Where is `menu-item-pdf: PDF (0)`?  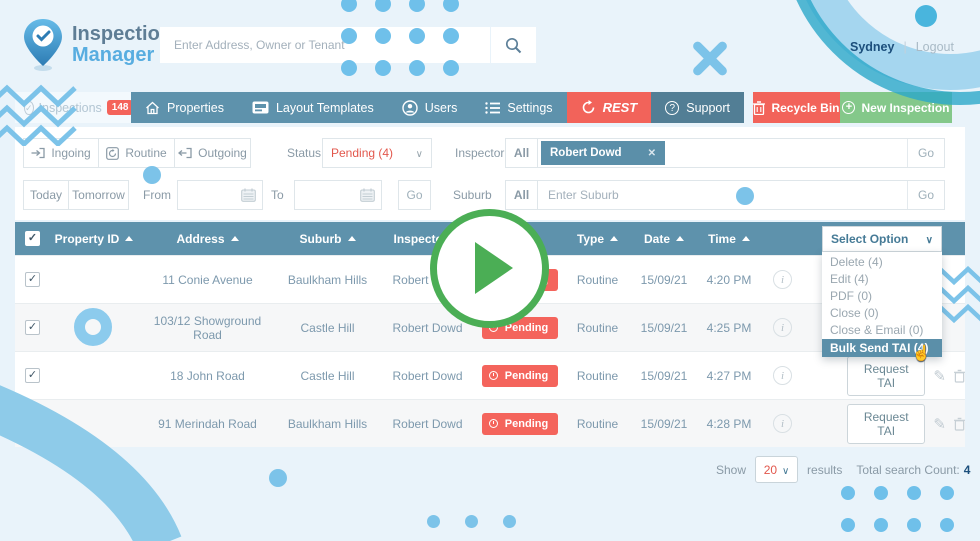 menu-item-pdf: PDF (0) is located at coordinates (851, 296).